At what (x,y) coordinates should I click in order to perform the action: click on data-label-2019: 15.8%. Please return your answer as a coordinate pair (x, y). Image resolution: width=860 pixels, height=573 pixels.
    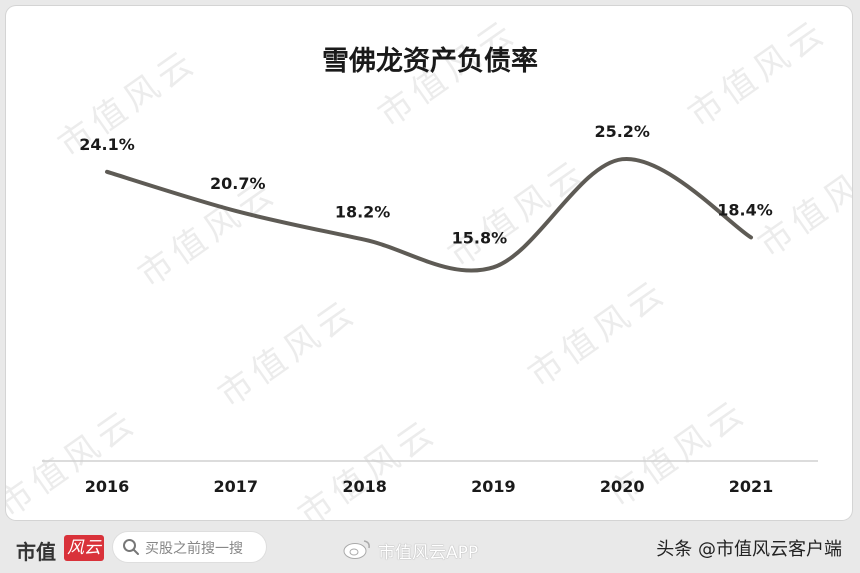
    Looking at the image, I should click on (480, 237).